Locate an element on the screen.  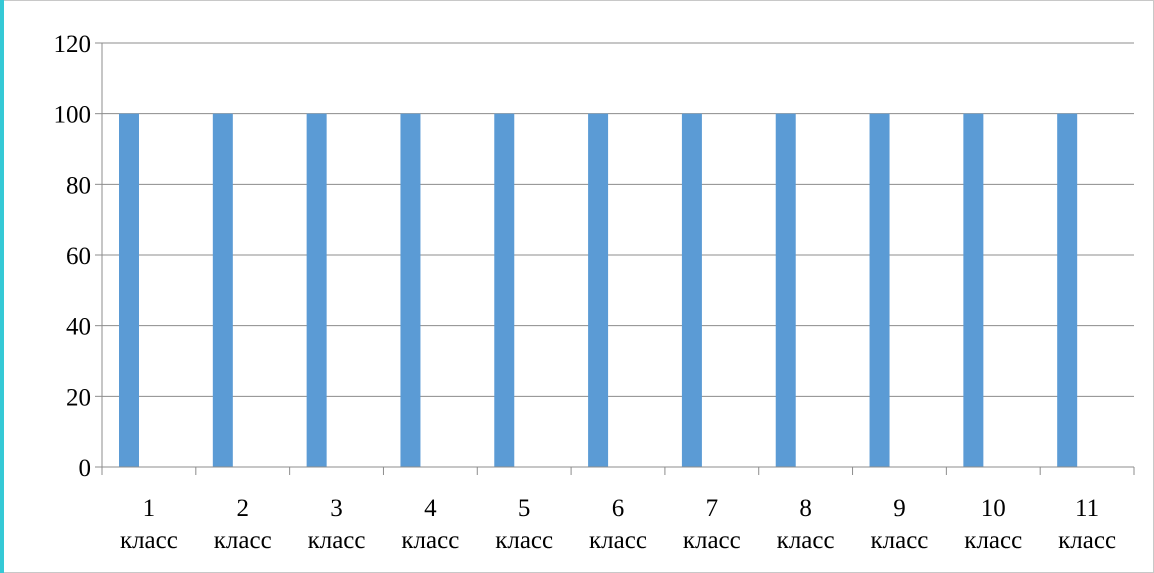
x-tick-label: 1 класс is located at coordinates (149, 524).